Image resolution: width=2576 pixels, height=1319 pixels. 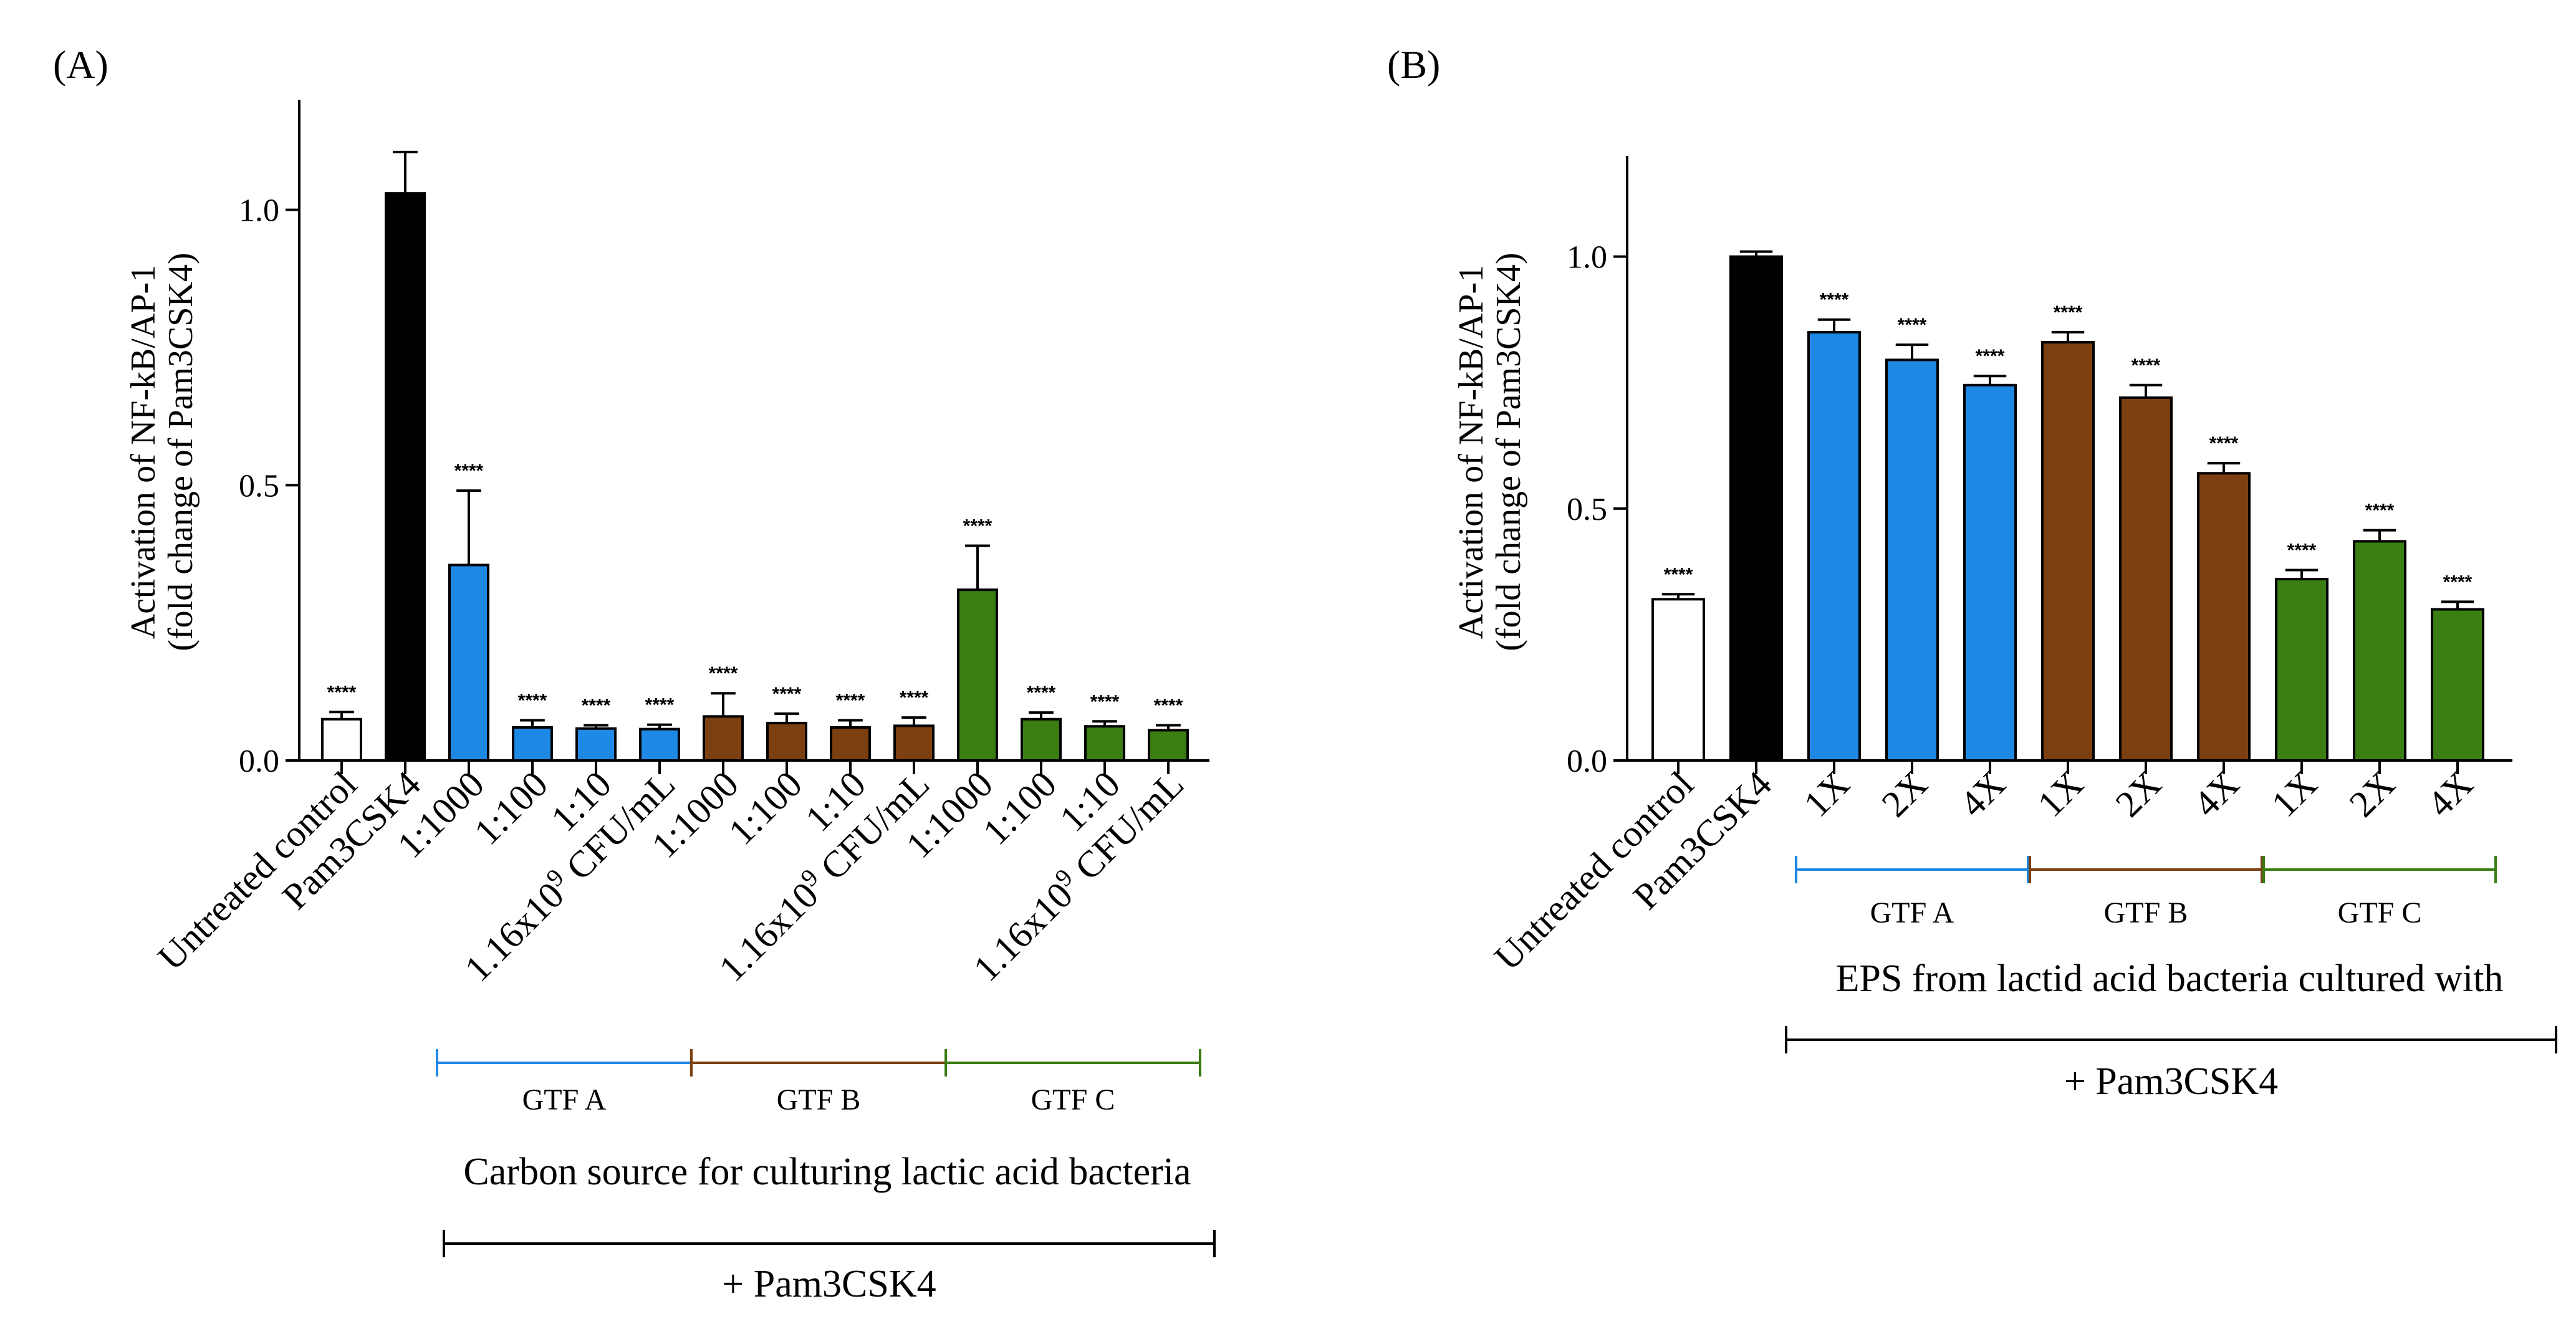 What do you see at coordinates (143, 452) in the screenshot?
I see `panel-a-y-label-line1: Activation of NF-kB/AP-1` at bounding box center [143, 452].